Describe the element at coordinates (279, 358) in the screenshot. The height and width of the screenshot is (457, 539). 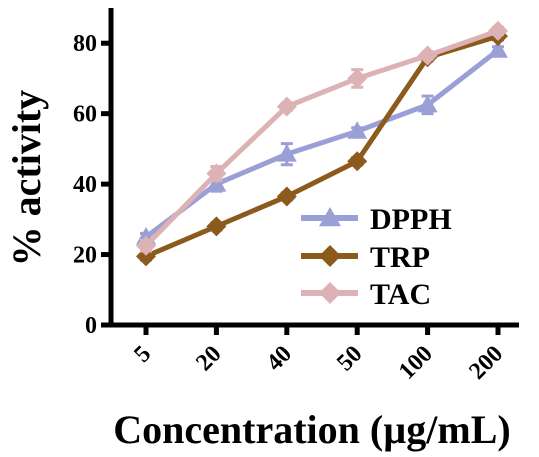
I see `x-tick-label: 40` at that location.